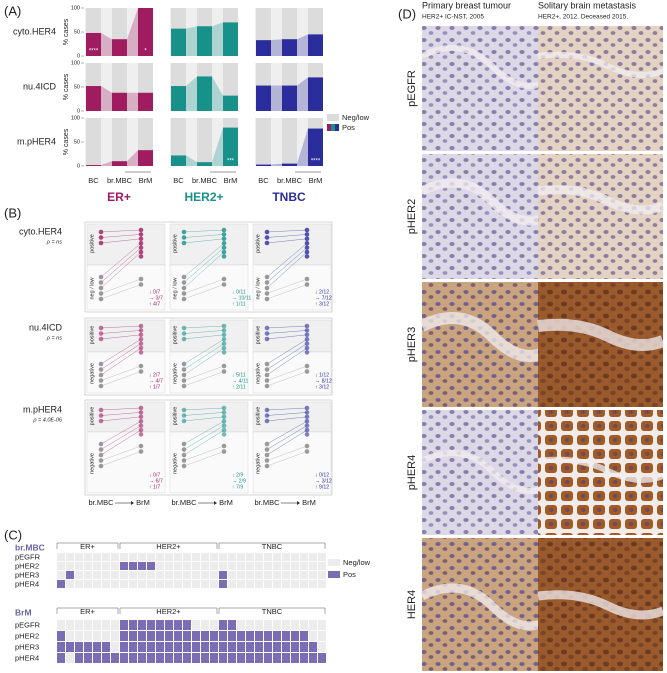 The width and height of the screenshot is (667, 673). What do you see at coordinates (322, 475) in the screenshot?
I see `transition-count: ↓ 0/12` at bounding box center [322, 475].